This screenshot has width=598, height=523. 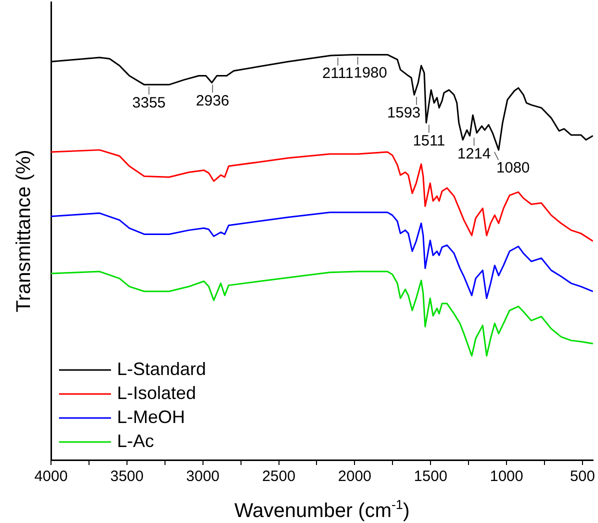 I want to click on legend-label: L-Standard, so click(x=161, y=368).